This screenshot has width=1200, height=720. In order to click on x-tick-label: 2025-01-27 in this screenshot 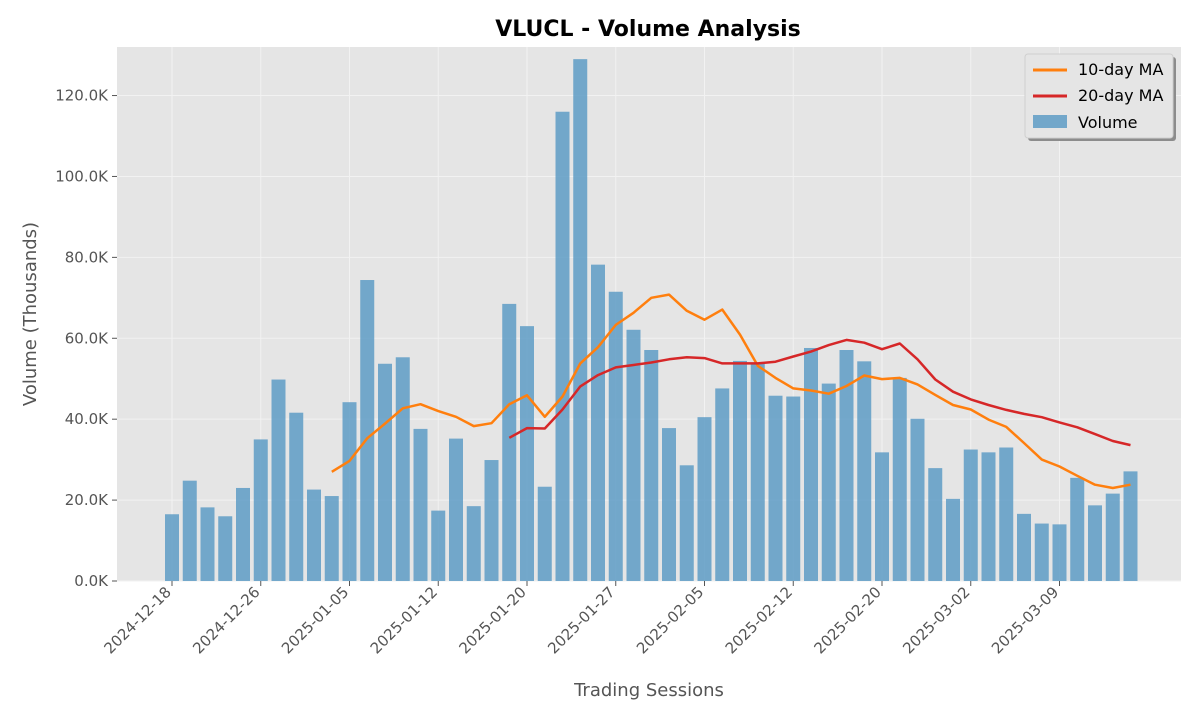, I will do `click(581, 620)`.